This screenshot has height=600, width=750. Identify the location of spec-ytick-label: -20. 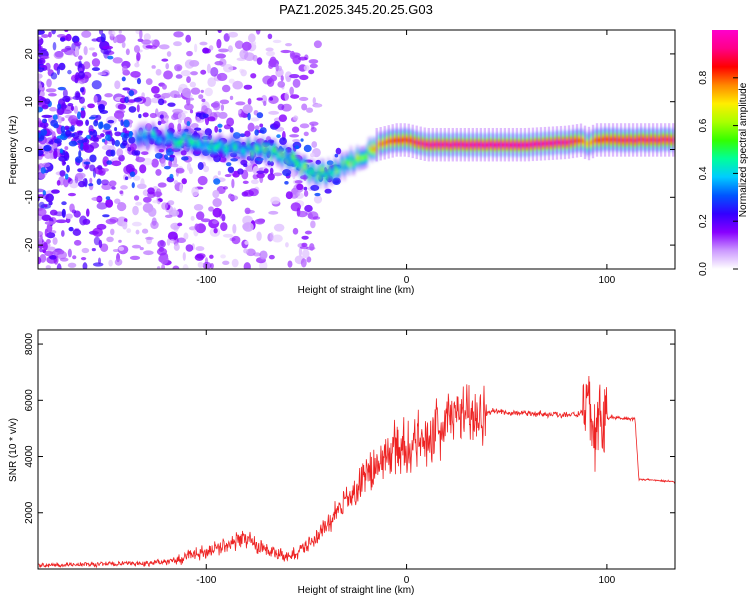
(29, 244).